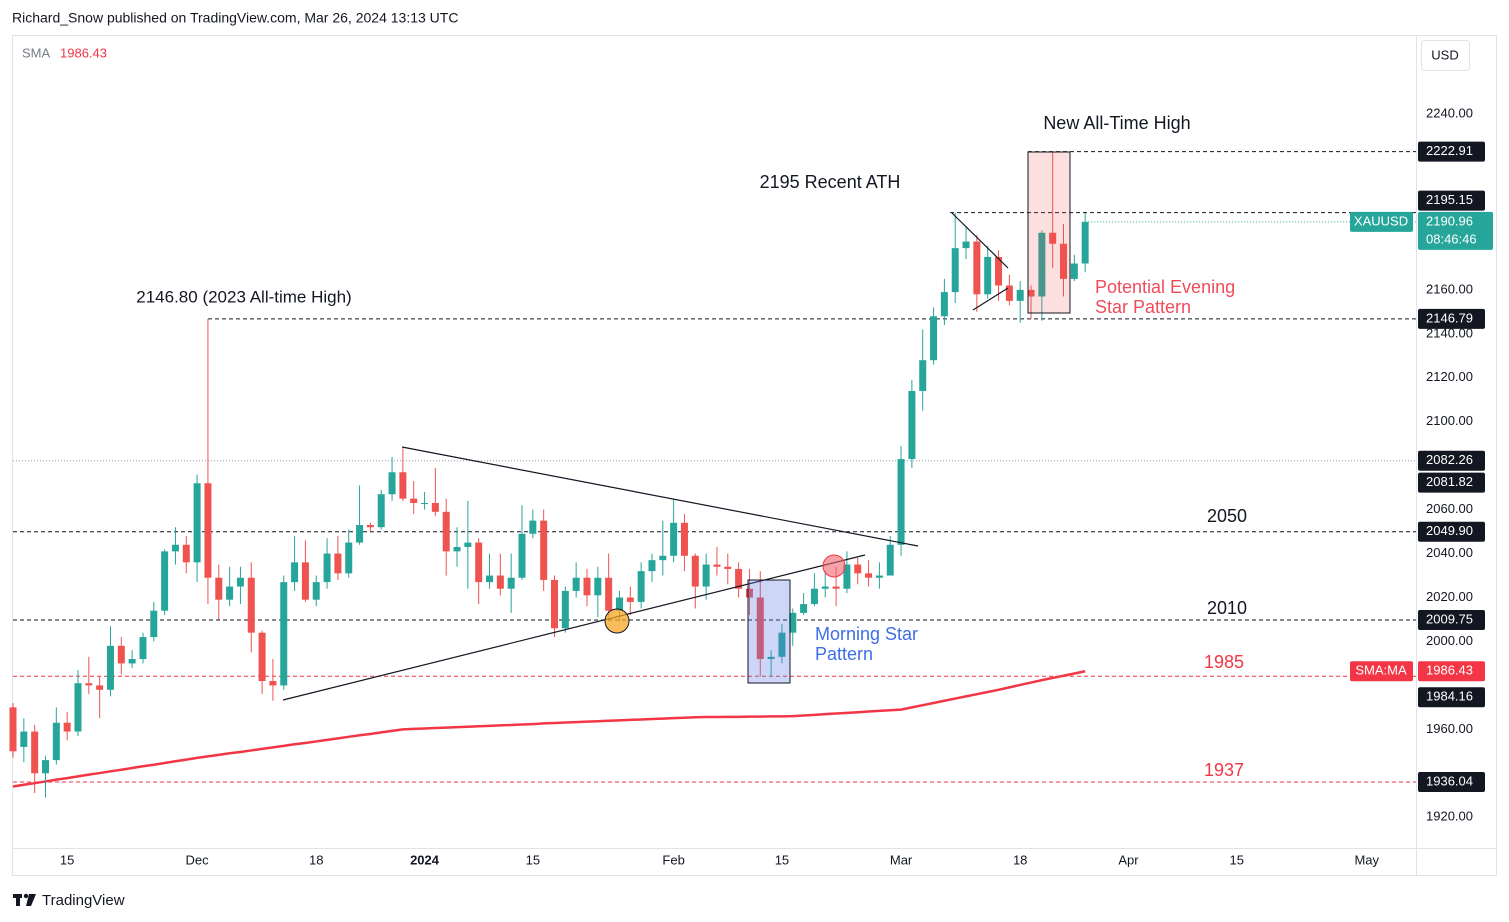 The height and width of the screenshot is (922, 1509). I want to click on y-tick-label: 1920.00, so click(1449, 816).